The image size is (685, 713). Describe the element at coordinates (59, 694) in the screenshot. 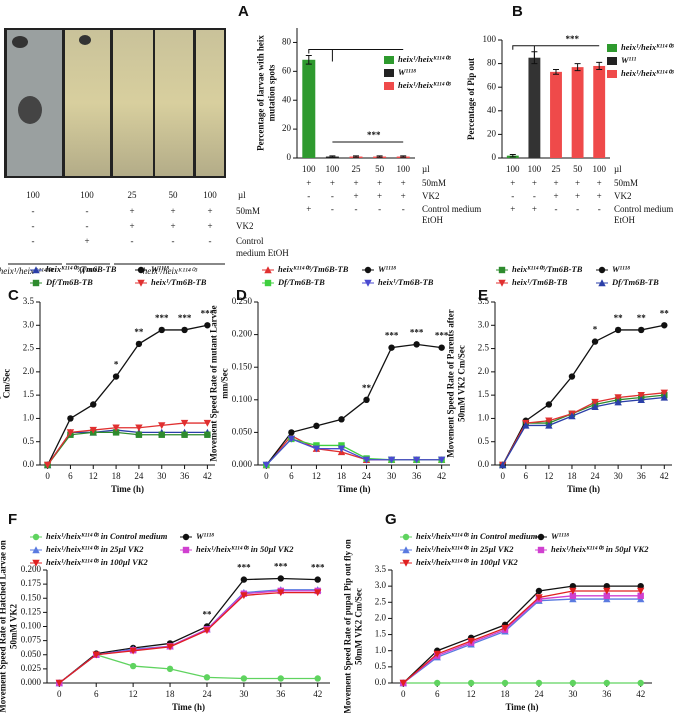

I see `x-tick-label: 0` at that location.